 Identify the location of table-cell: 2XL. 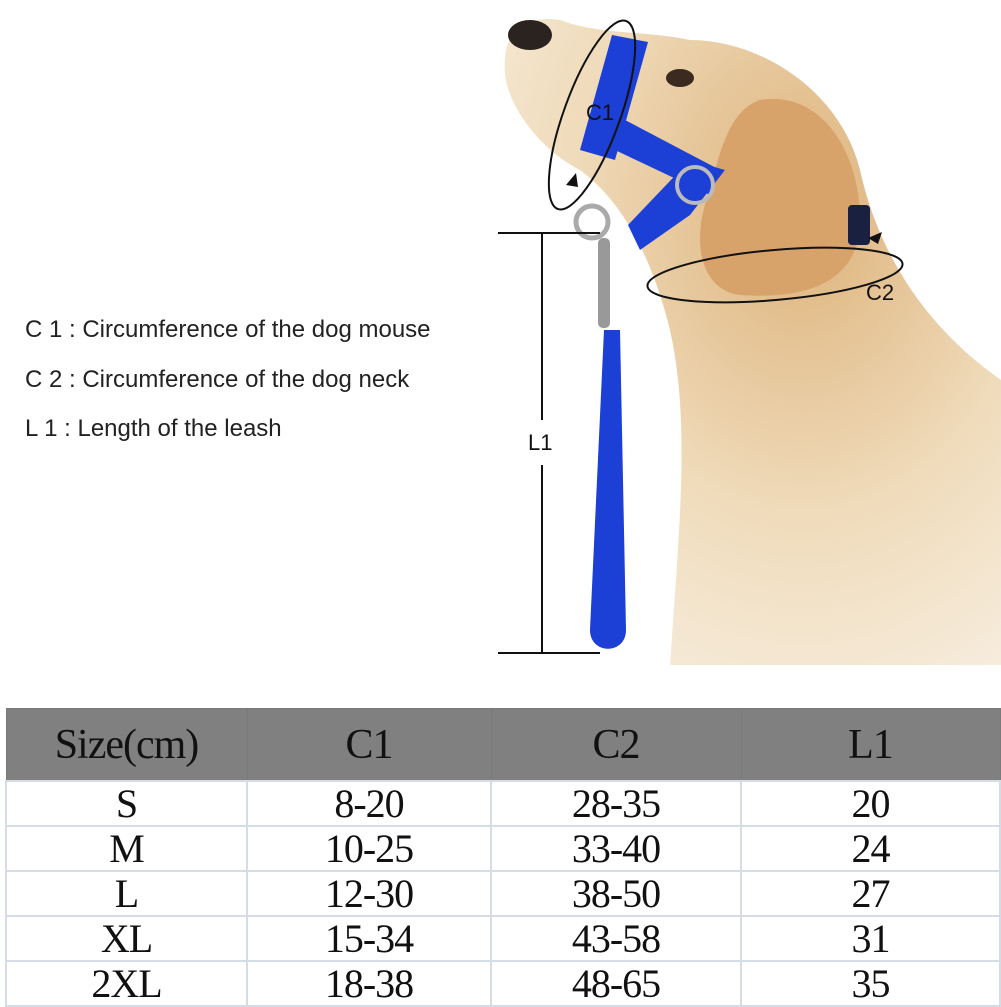
(126, 983).